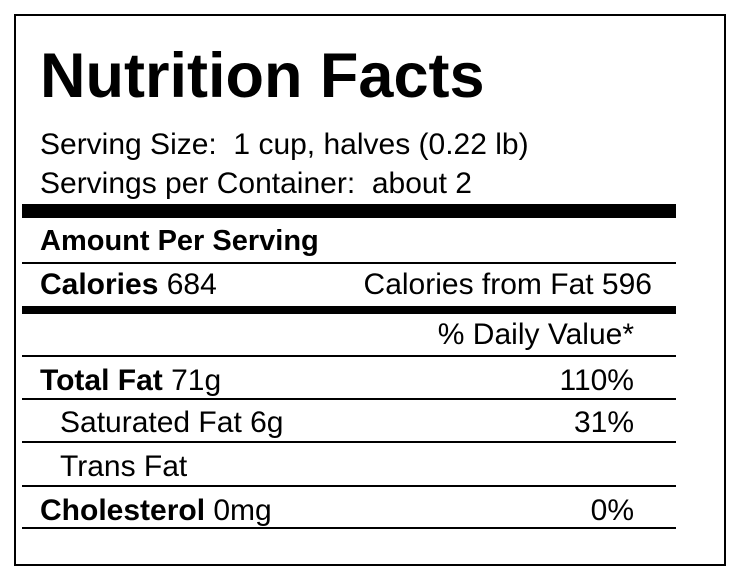 This screenshot has height=580, width=744. What do you see at coordinates (196, 380) in the screenshot?
I see `nutrient-amount: 71g` at bounding box center [196, 380].